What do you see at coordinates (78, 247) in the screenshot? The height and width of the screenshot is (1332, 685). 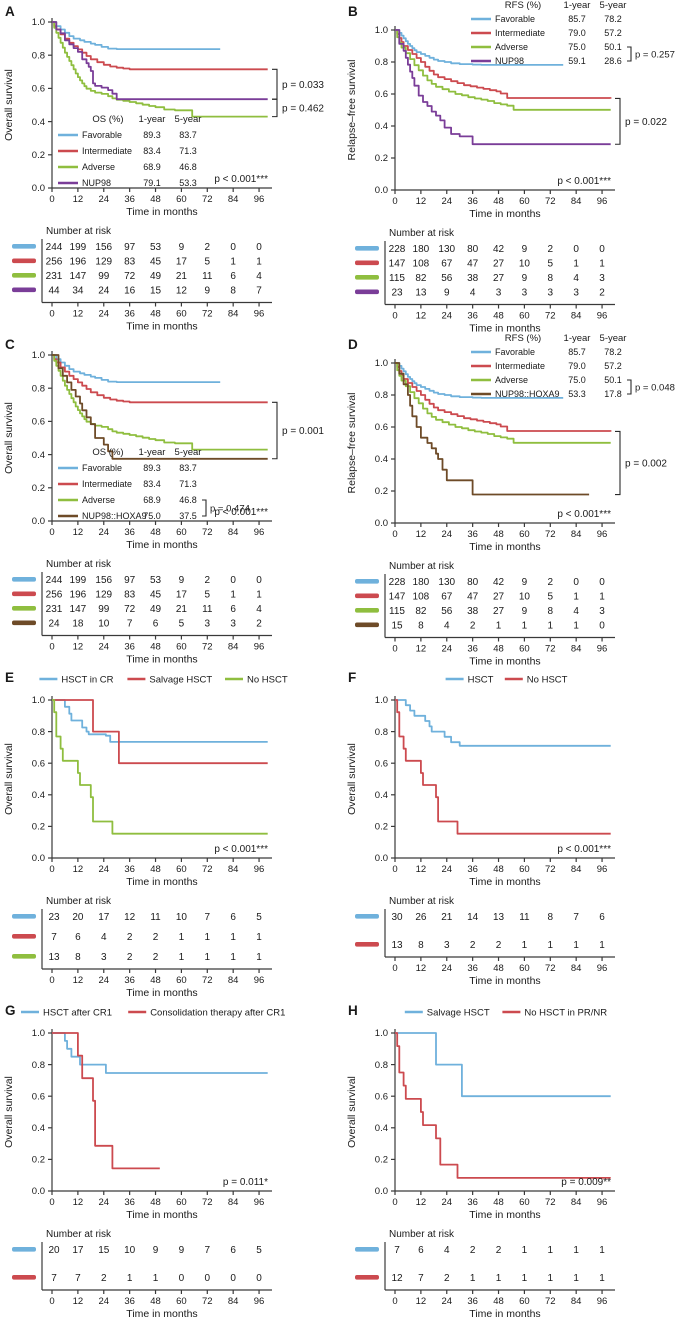 I see `risk-count: 199` at bounding box center [78, 247].